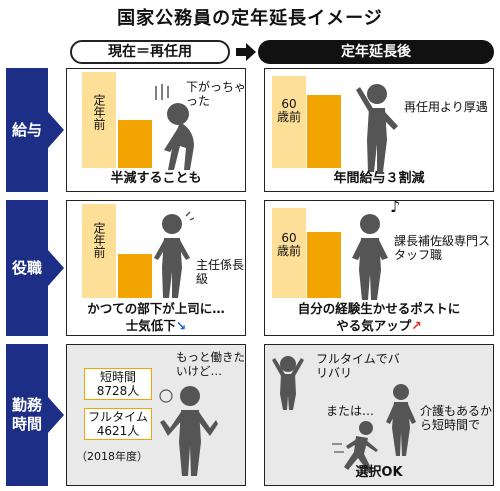 Image resolution: width=500 pixels, height=491 pixels. Describe the element at coordinates (220, 272) in the screenshot. I see `rank-note: 主任係長級` at that location.